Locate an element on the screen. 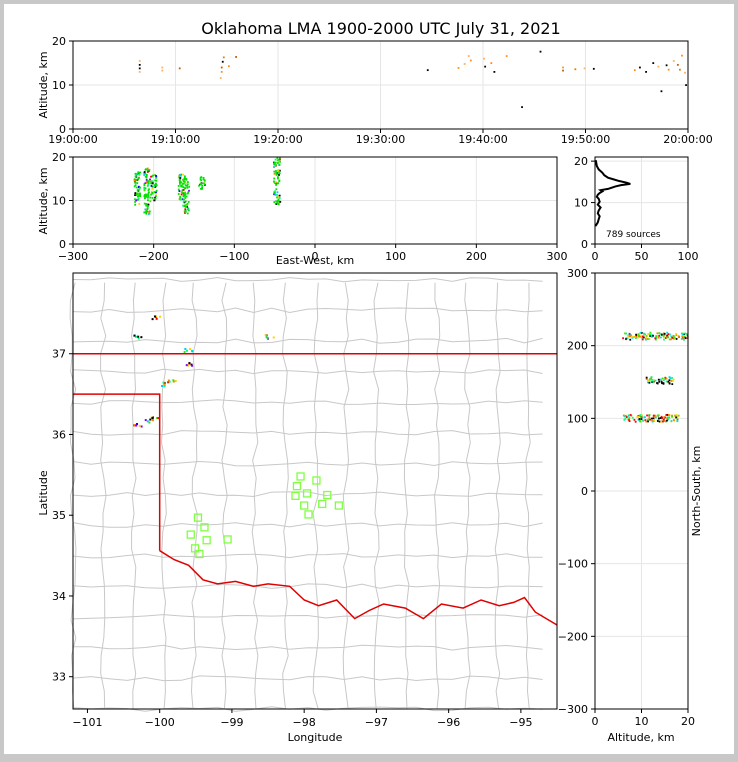  x-tick-label: 19:30:00 is located at coordinates (380, 139).